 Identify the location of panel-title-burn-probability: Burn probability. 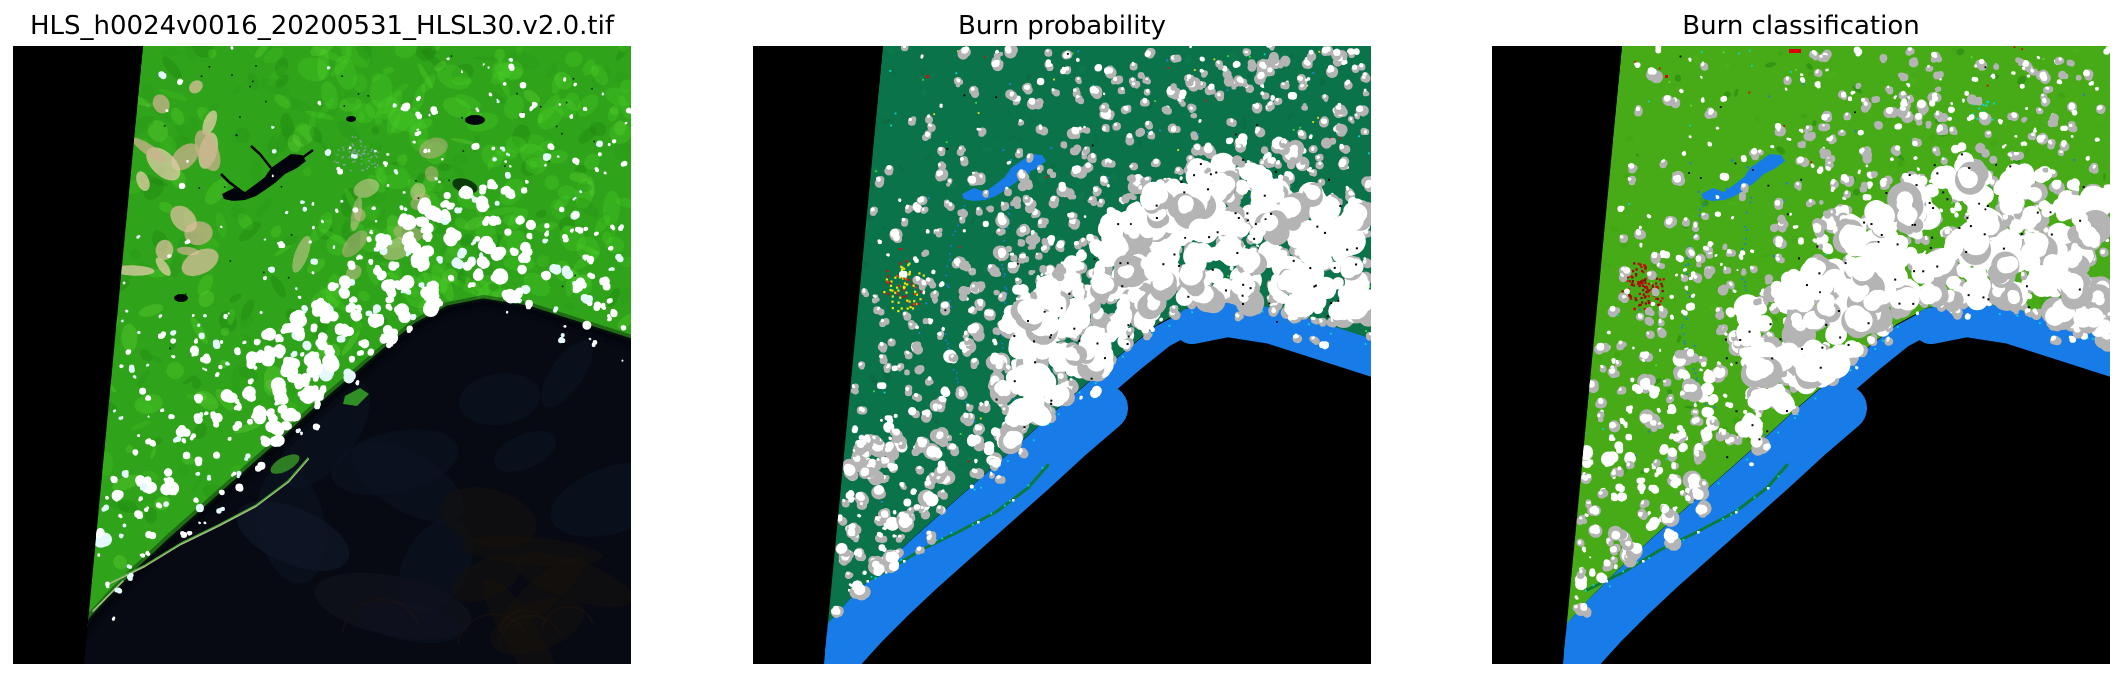
(1061, 26).